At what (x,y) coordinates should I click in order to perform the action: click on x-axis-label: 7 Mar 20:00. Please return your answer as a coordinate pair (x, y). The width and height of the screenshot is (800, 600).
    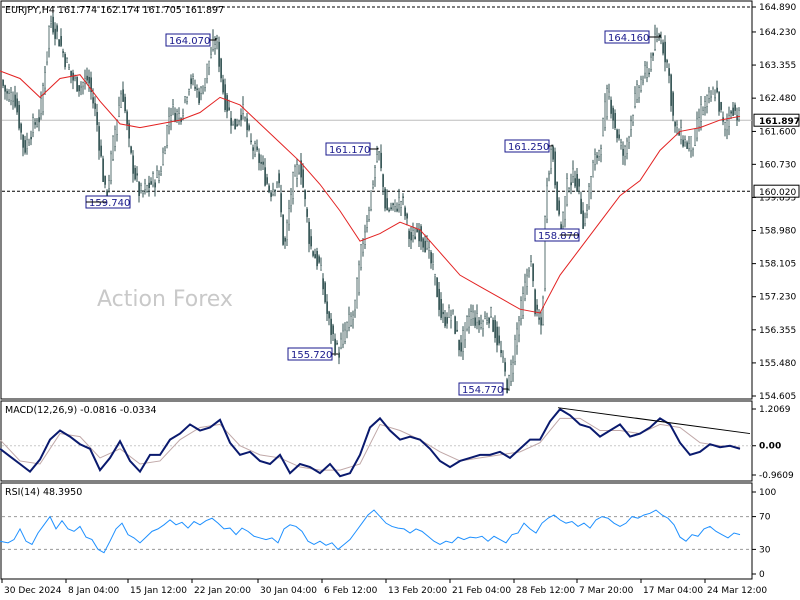
    Looking at the image, I should click on (606, 591).